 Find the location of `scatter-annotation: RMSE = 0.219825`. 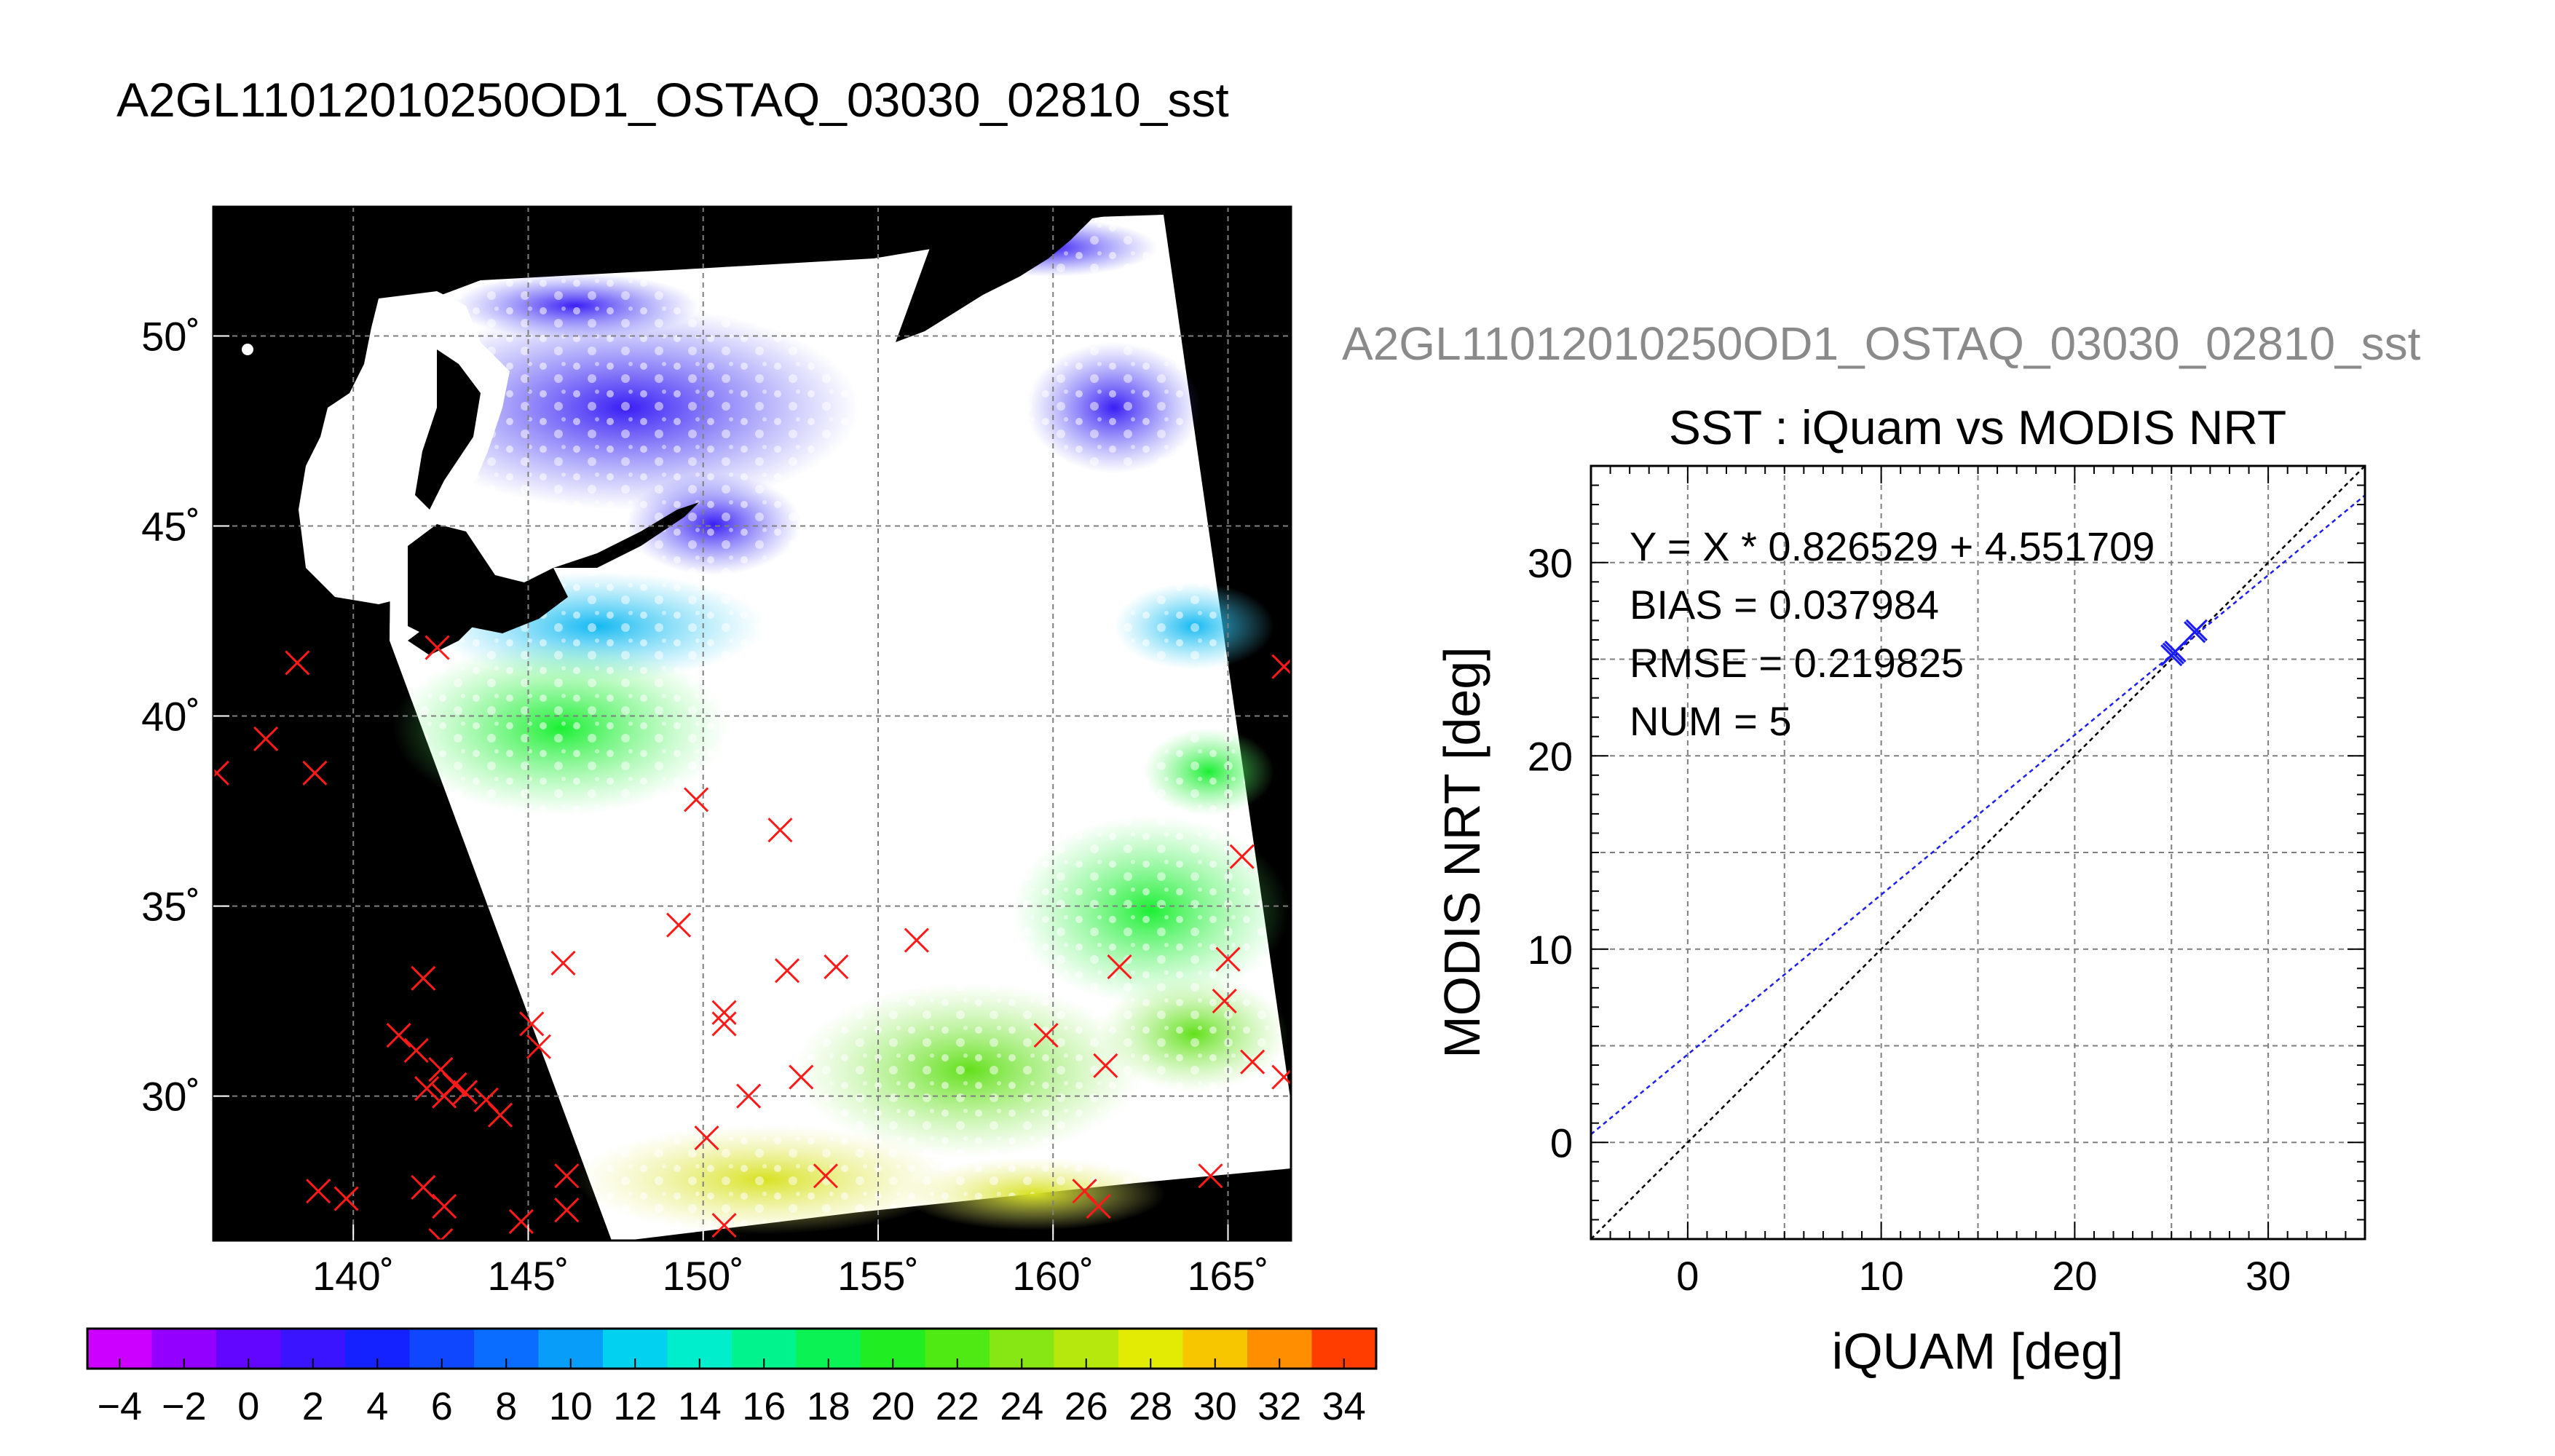

scatter-annotation: RMSE = 0.219825 is located at coordinates (1797, 663).